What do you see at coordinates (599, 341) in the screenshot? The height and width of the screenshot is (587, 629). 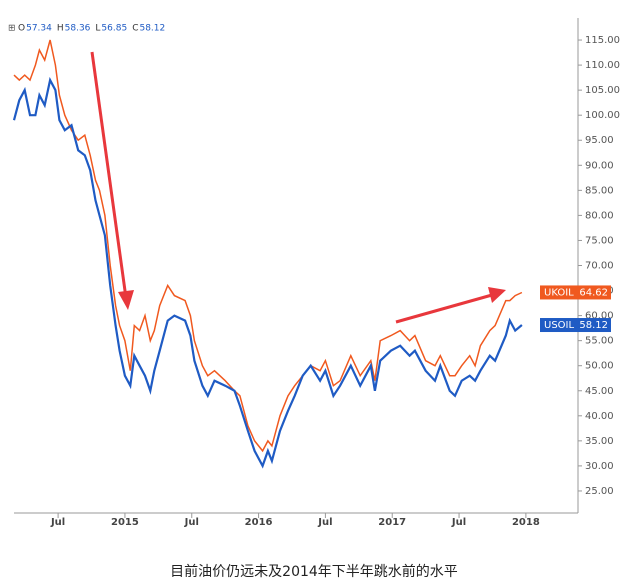 I see `y-tick-label: 55.00` at bounding box center [599, 341].